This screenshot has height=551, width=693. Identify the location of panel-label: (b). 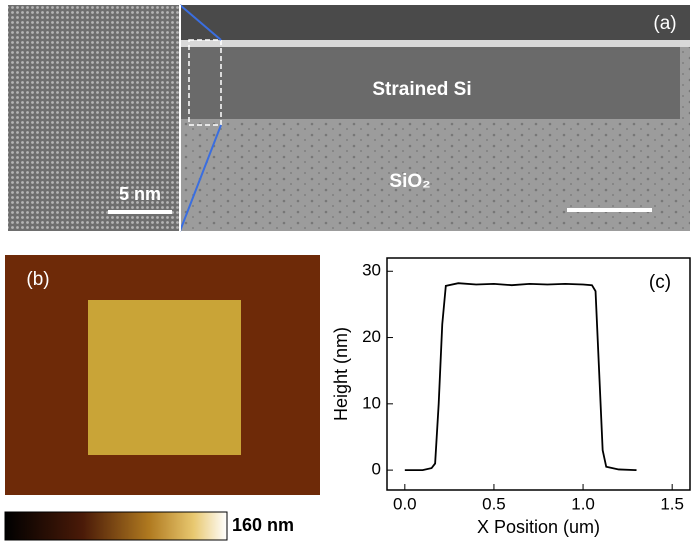
(37, 279).